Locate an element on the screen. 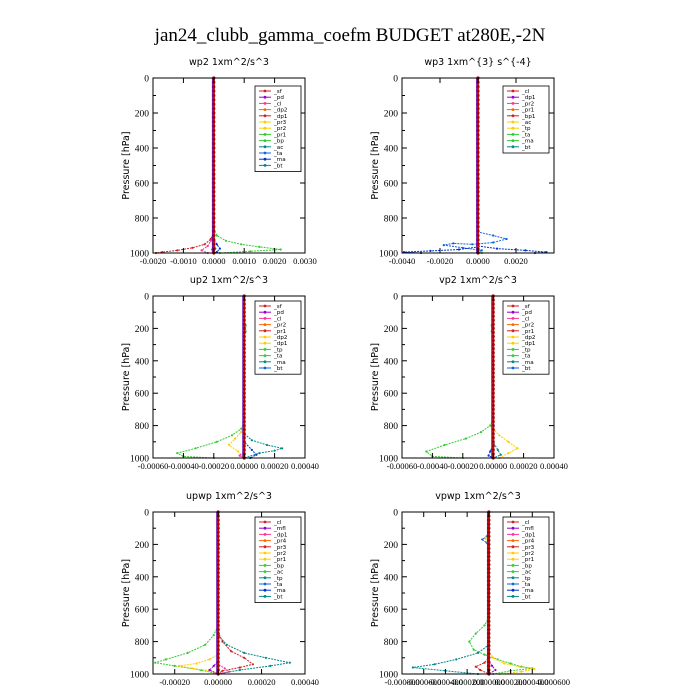 Image resolution: width=700 pixels, height=700 pixels. x-tick-label: 0.00020 is located at coordinates (524, 466).